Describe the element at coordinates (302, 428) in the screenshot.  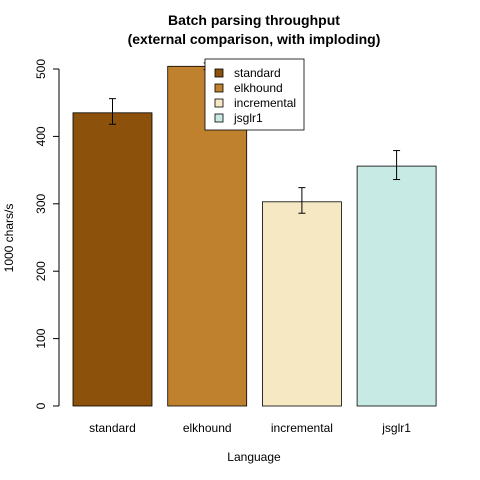
I see `x-tick-label-incremental: incremental` at that location.